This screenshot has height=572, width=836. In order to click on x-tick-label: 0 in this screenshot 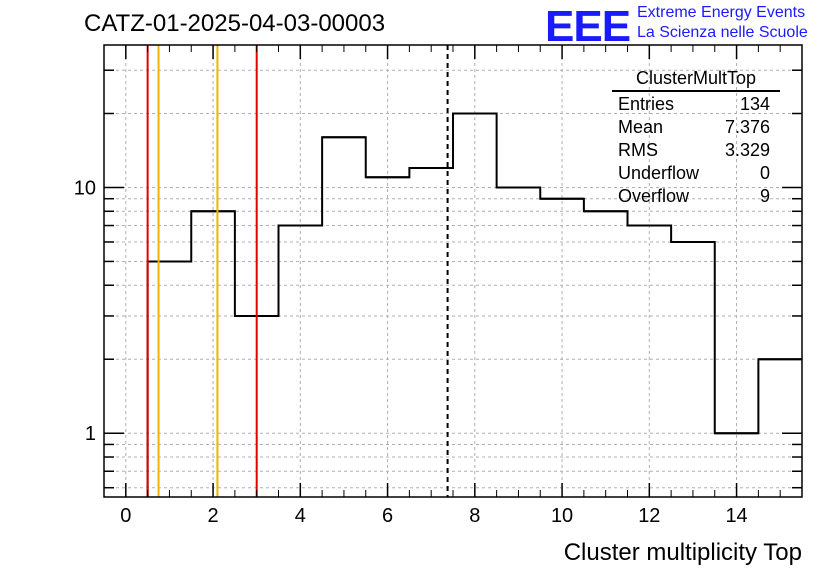, I will do `click(125, 516)`.